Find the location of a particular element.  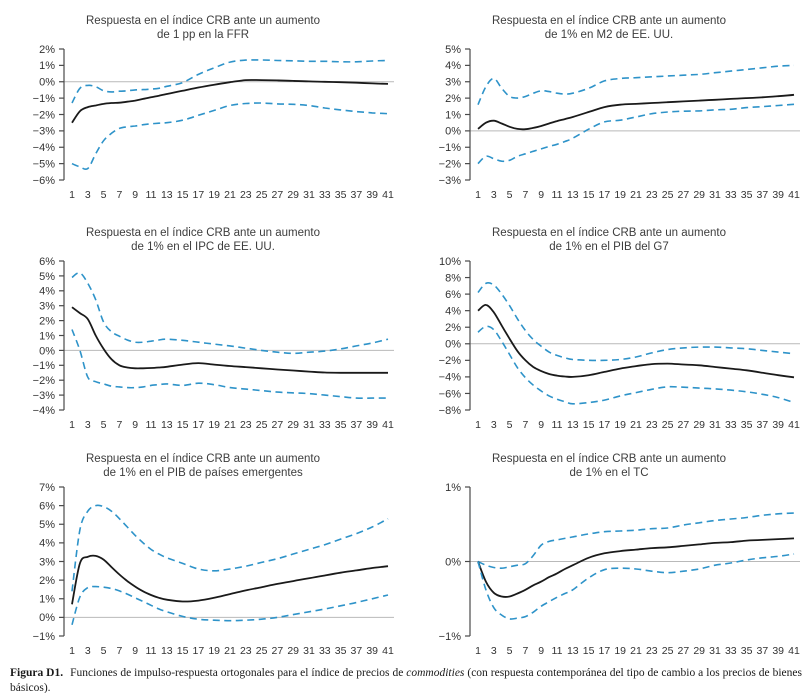

svg-text: −3% is located at coordinates (44, 132).